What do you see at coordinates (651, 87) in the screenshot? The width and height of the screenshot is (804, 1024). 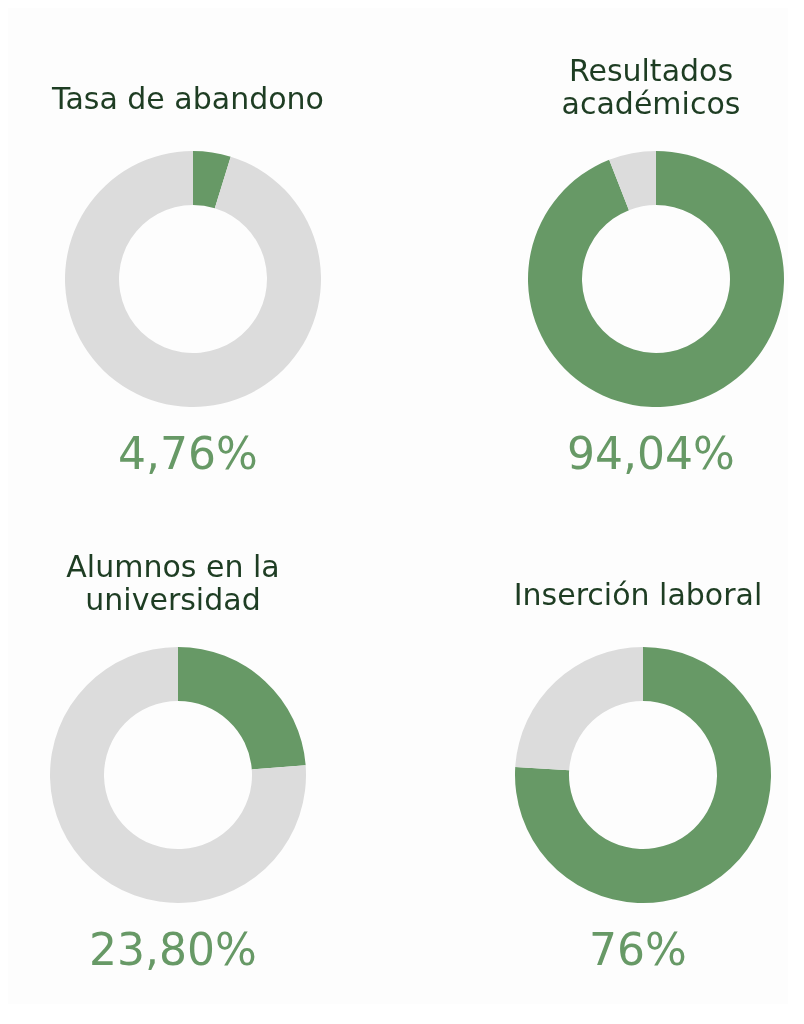 I see `chart-title: Resultados académicos` at bounding box center [651, 87].